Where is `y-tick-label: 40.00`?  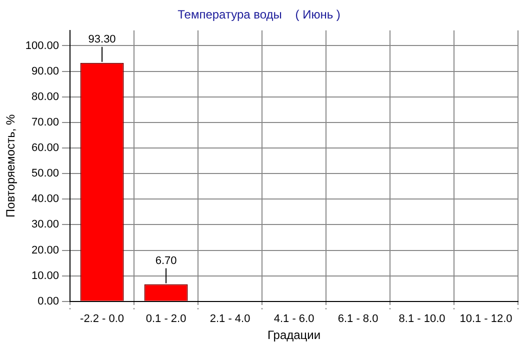
y-tick-label: 40.00 is located at coordinates (46, 199).